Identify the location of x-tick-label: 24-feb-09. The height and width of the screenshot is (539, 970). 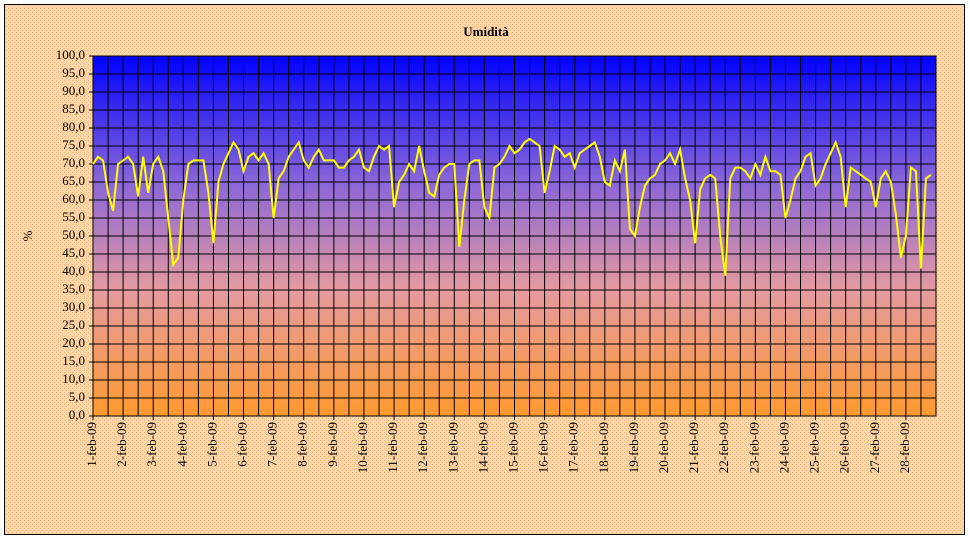
(783, 447).